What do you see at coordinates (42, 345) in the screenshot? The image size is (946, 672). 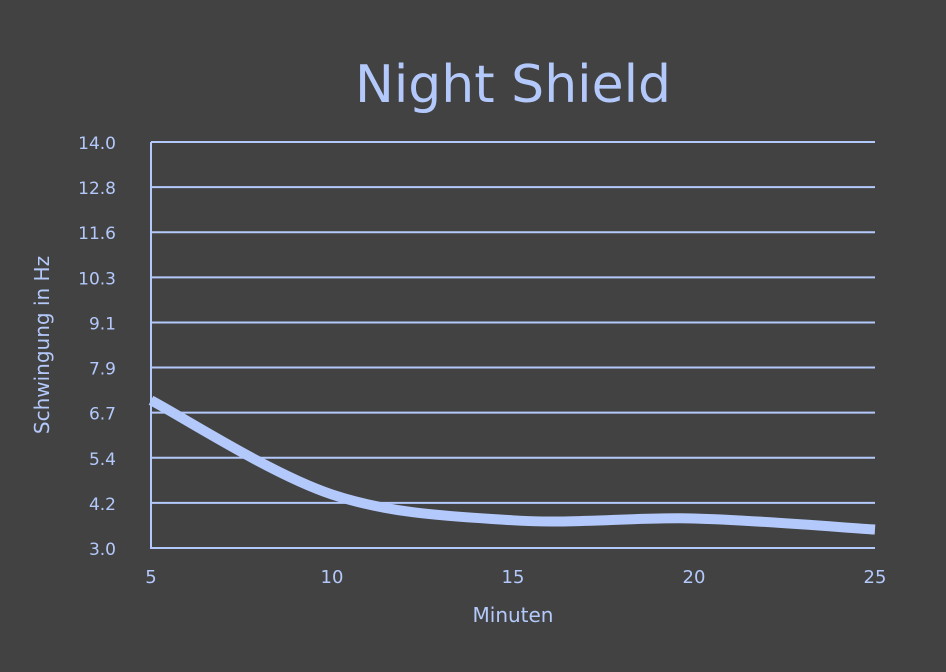 I see `y-axis-label: Schwingung in Hz` at bounding box center [42, 345].